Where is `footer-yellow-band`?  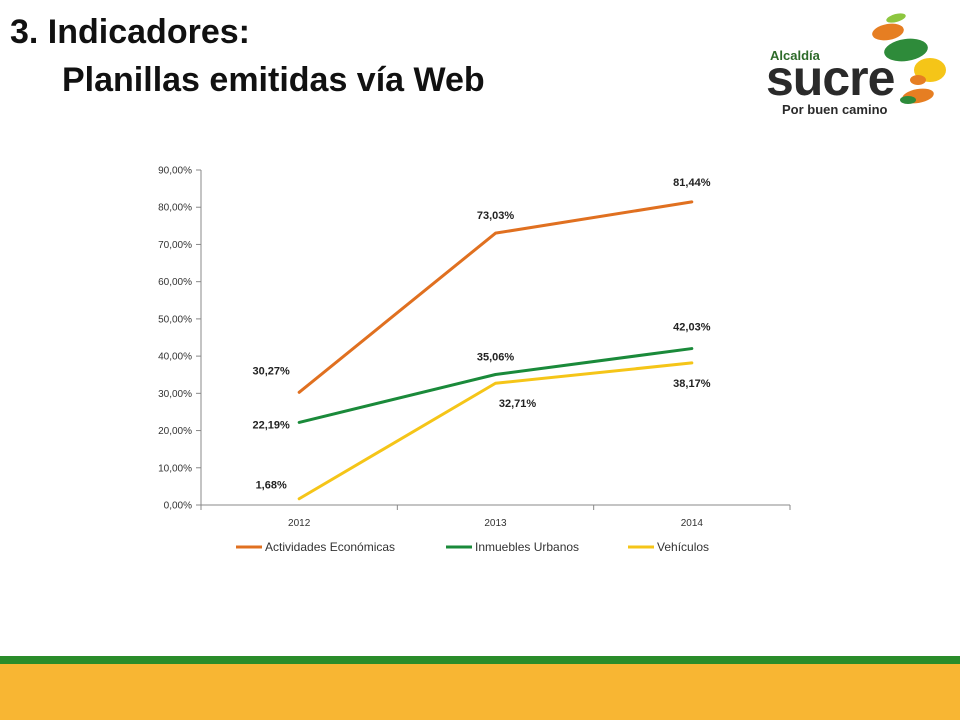 footer-yellow-band is located at coordinates (480, 692).